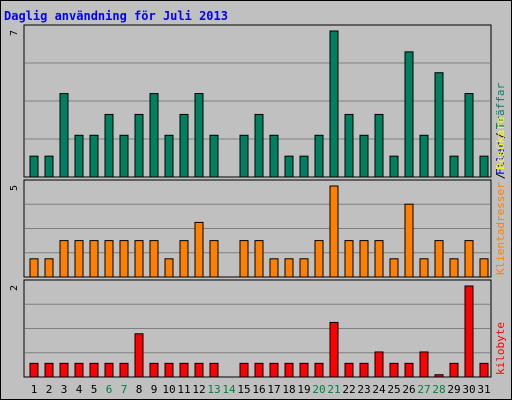 Image resolution: width=512 pixels, height=400 pixels. I want to click on x-label-day-5: 5, so click(94, 389).